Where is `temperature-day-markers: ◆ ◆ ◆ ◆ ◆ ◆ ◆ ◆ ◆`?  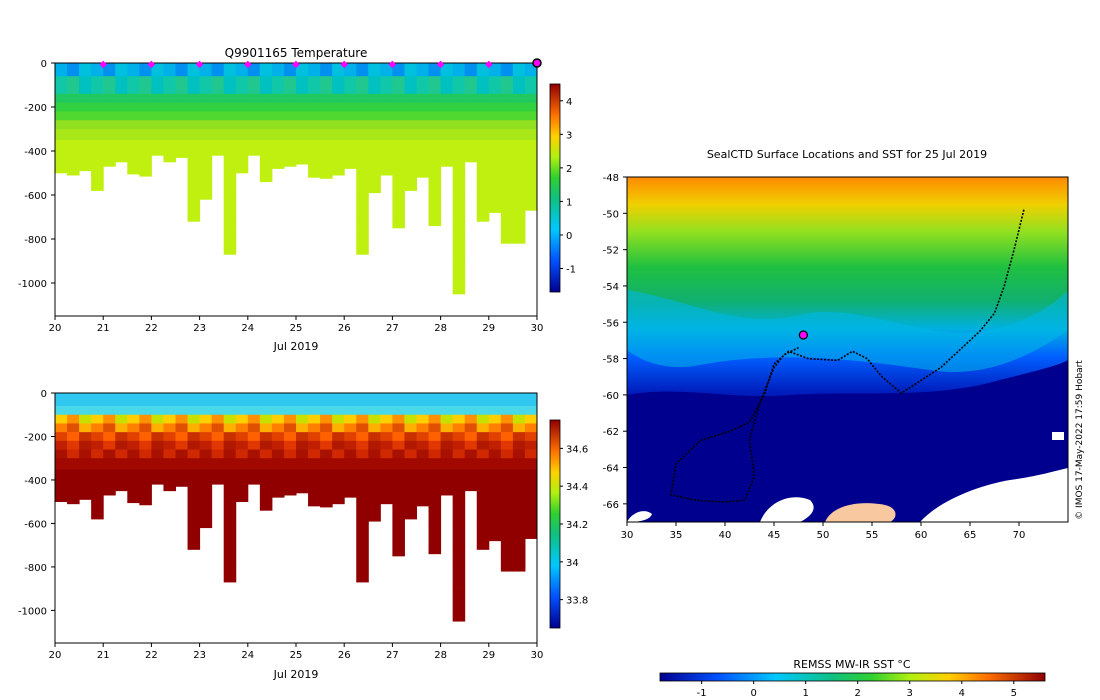 temperature-day-markers: ◆ ◆ ◆ ◆ ◆ ◆ ◆ ◆ ◆ is located at coordinates (320, 64).